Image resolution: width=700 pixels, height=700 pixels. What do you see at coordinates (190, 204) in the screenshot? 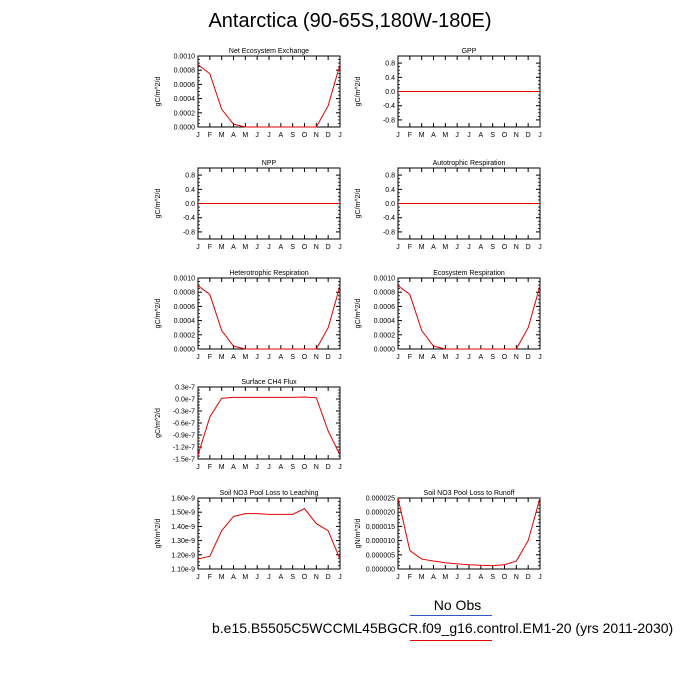
I see `y-tick-label: 0.0` at bounding box center [190, 204].